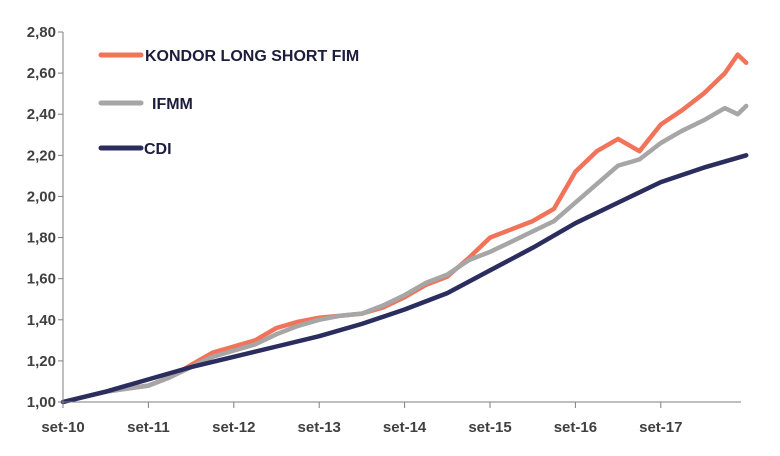 The height and width of the screenshot is (456, 780). I want to click on y-tick-label: 2,20, so click(41, 155).